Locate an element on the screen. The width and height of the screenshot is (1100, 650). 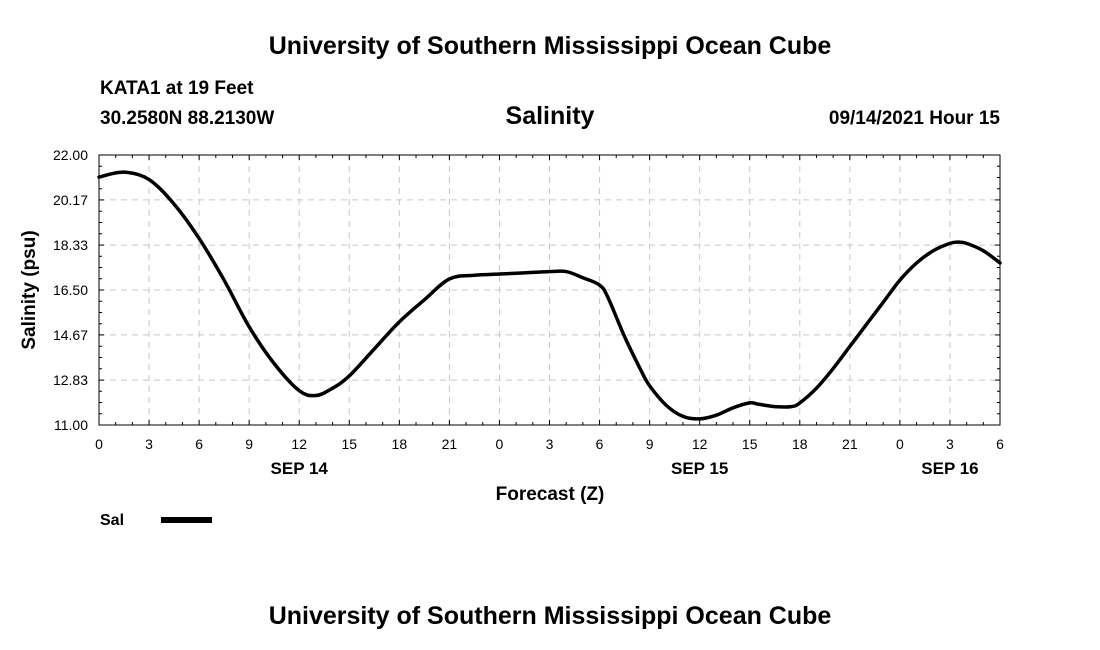
y-tick-label: 18.33 is located at coordinates (70, 245).